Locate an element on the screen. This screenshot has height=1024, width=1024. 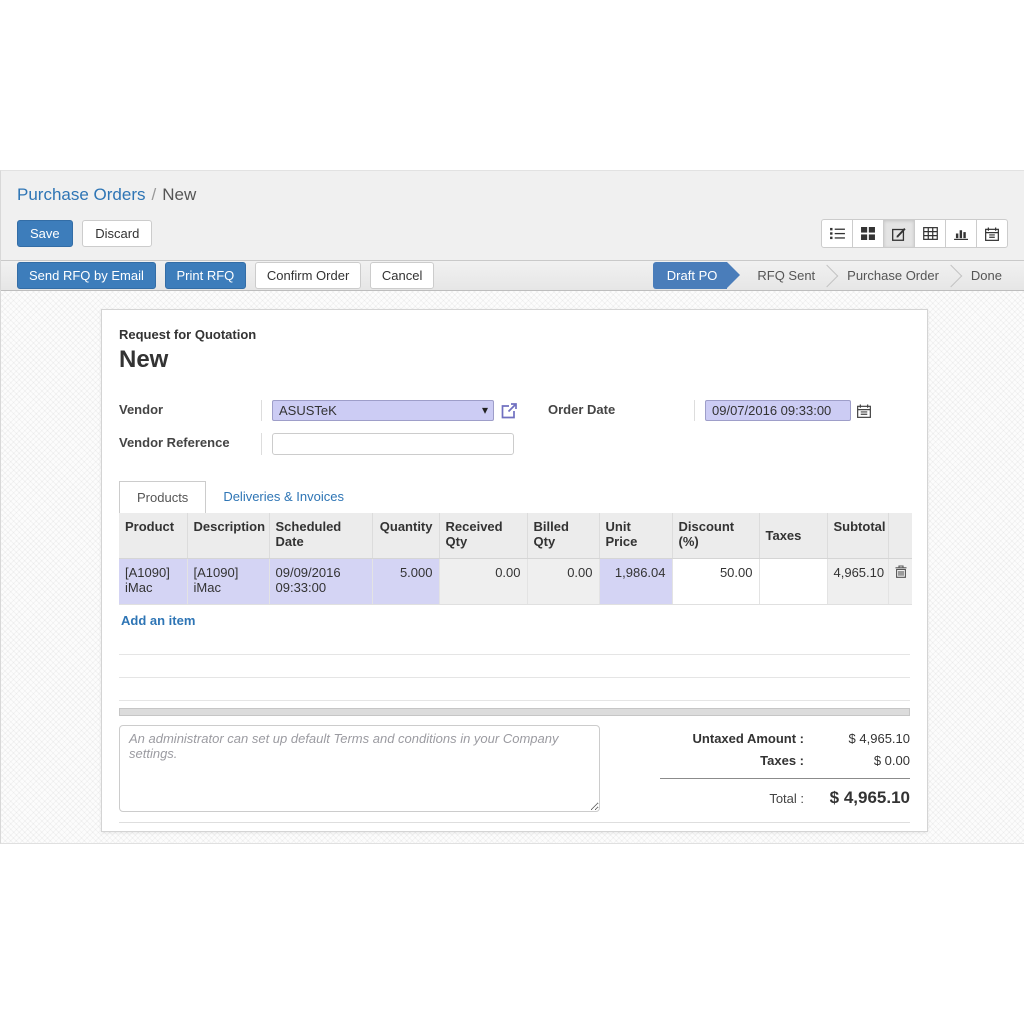
calendar-icon is located at coordinates (992, 233).